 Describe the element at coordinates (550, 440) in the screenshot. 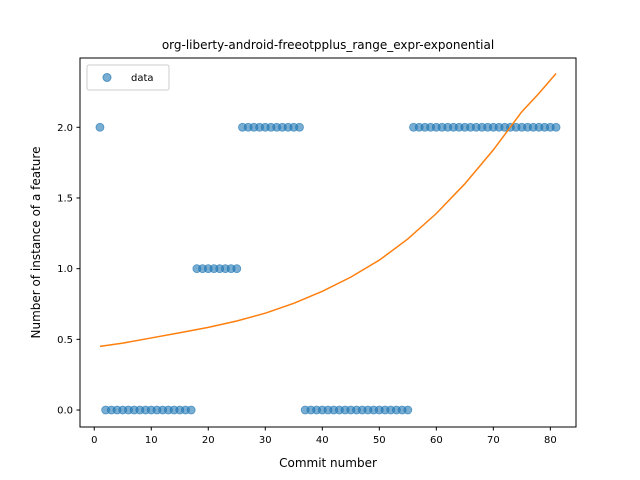

I see `x-tick-label: 80` at that location.